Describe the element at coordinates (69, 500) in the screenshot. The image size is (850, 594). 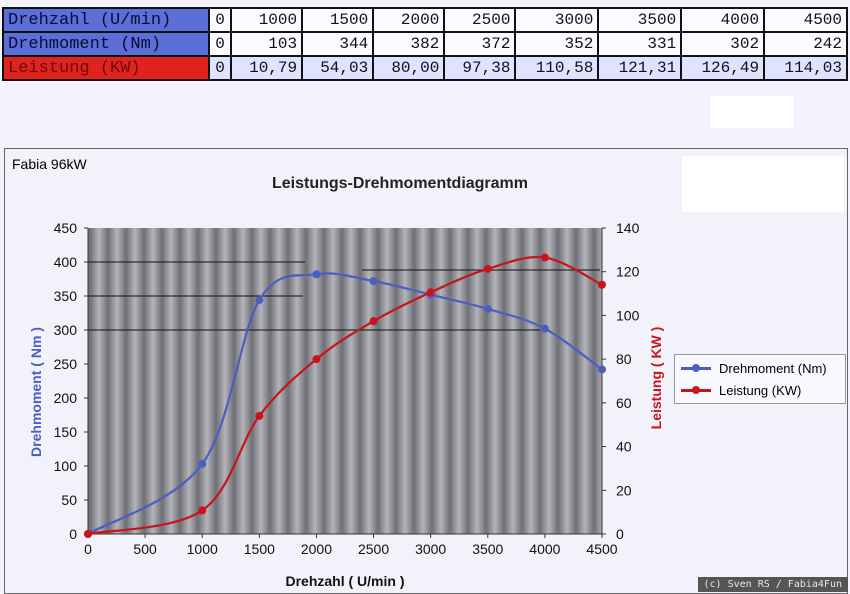
I see `y-tick-label: 50` at that location.